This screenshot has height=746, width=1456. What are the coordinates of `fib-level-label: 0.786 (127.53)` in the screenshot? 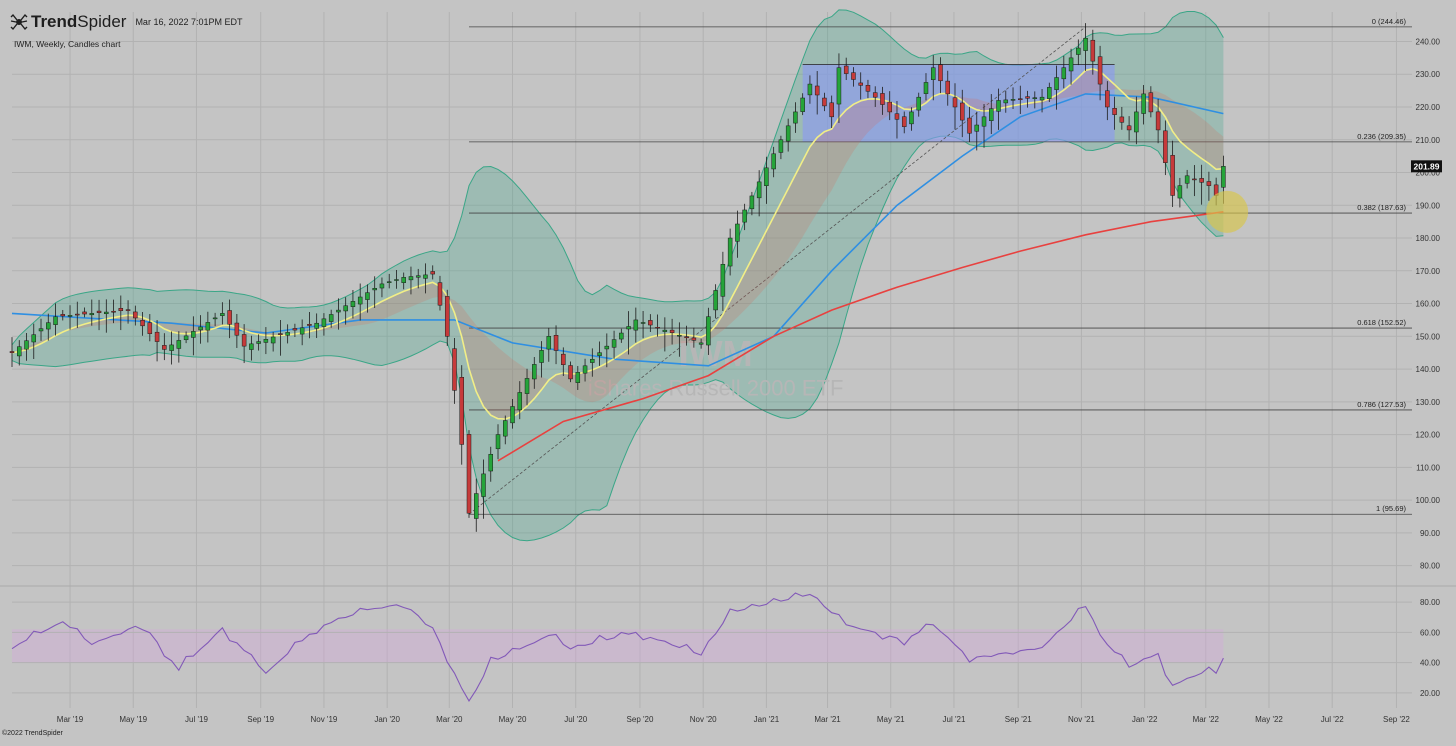 It's located at (1381, 404).